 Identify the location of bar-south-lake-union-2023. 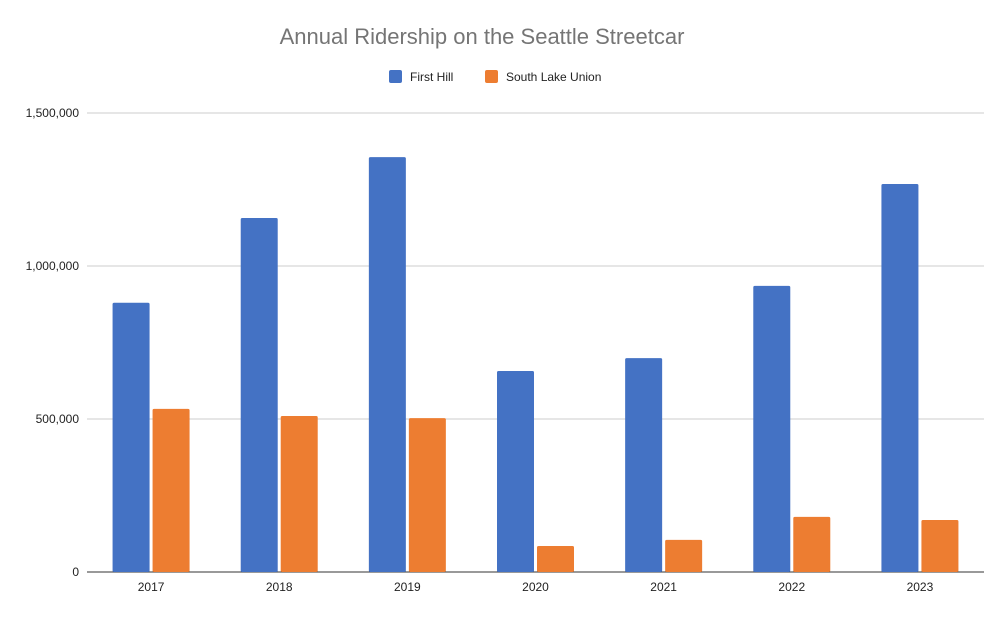
(940, 545).